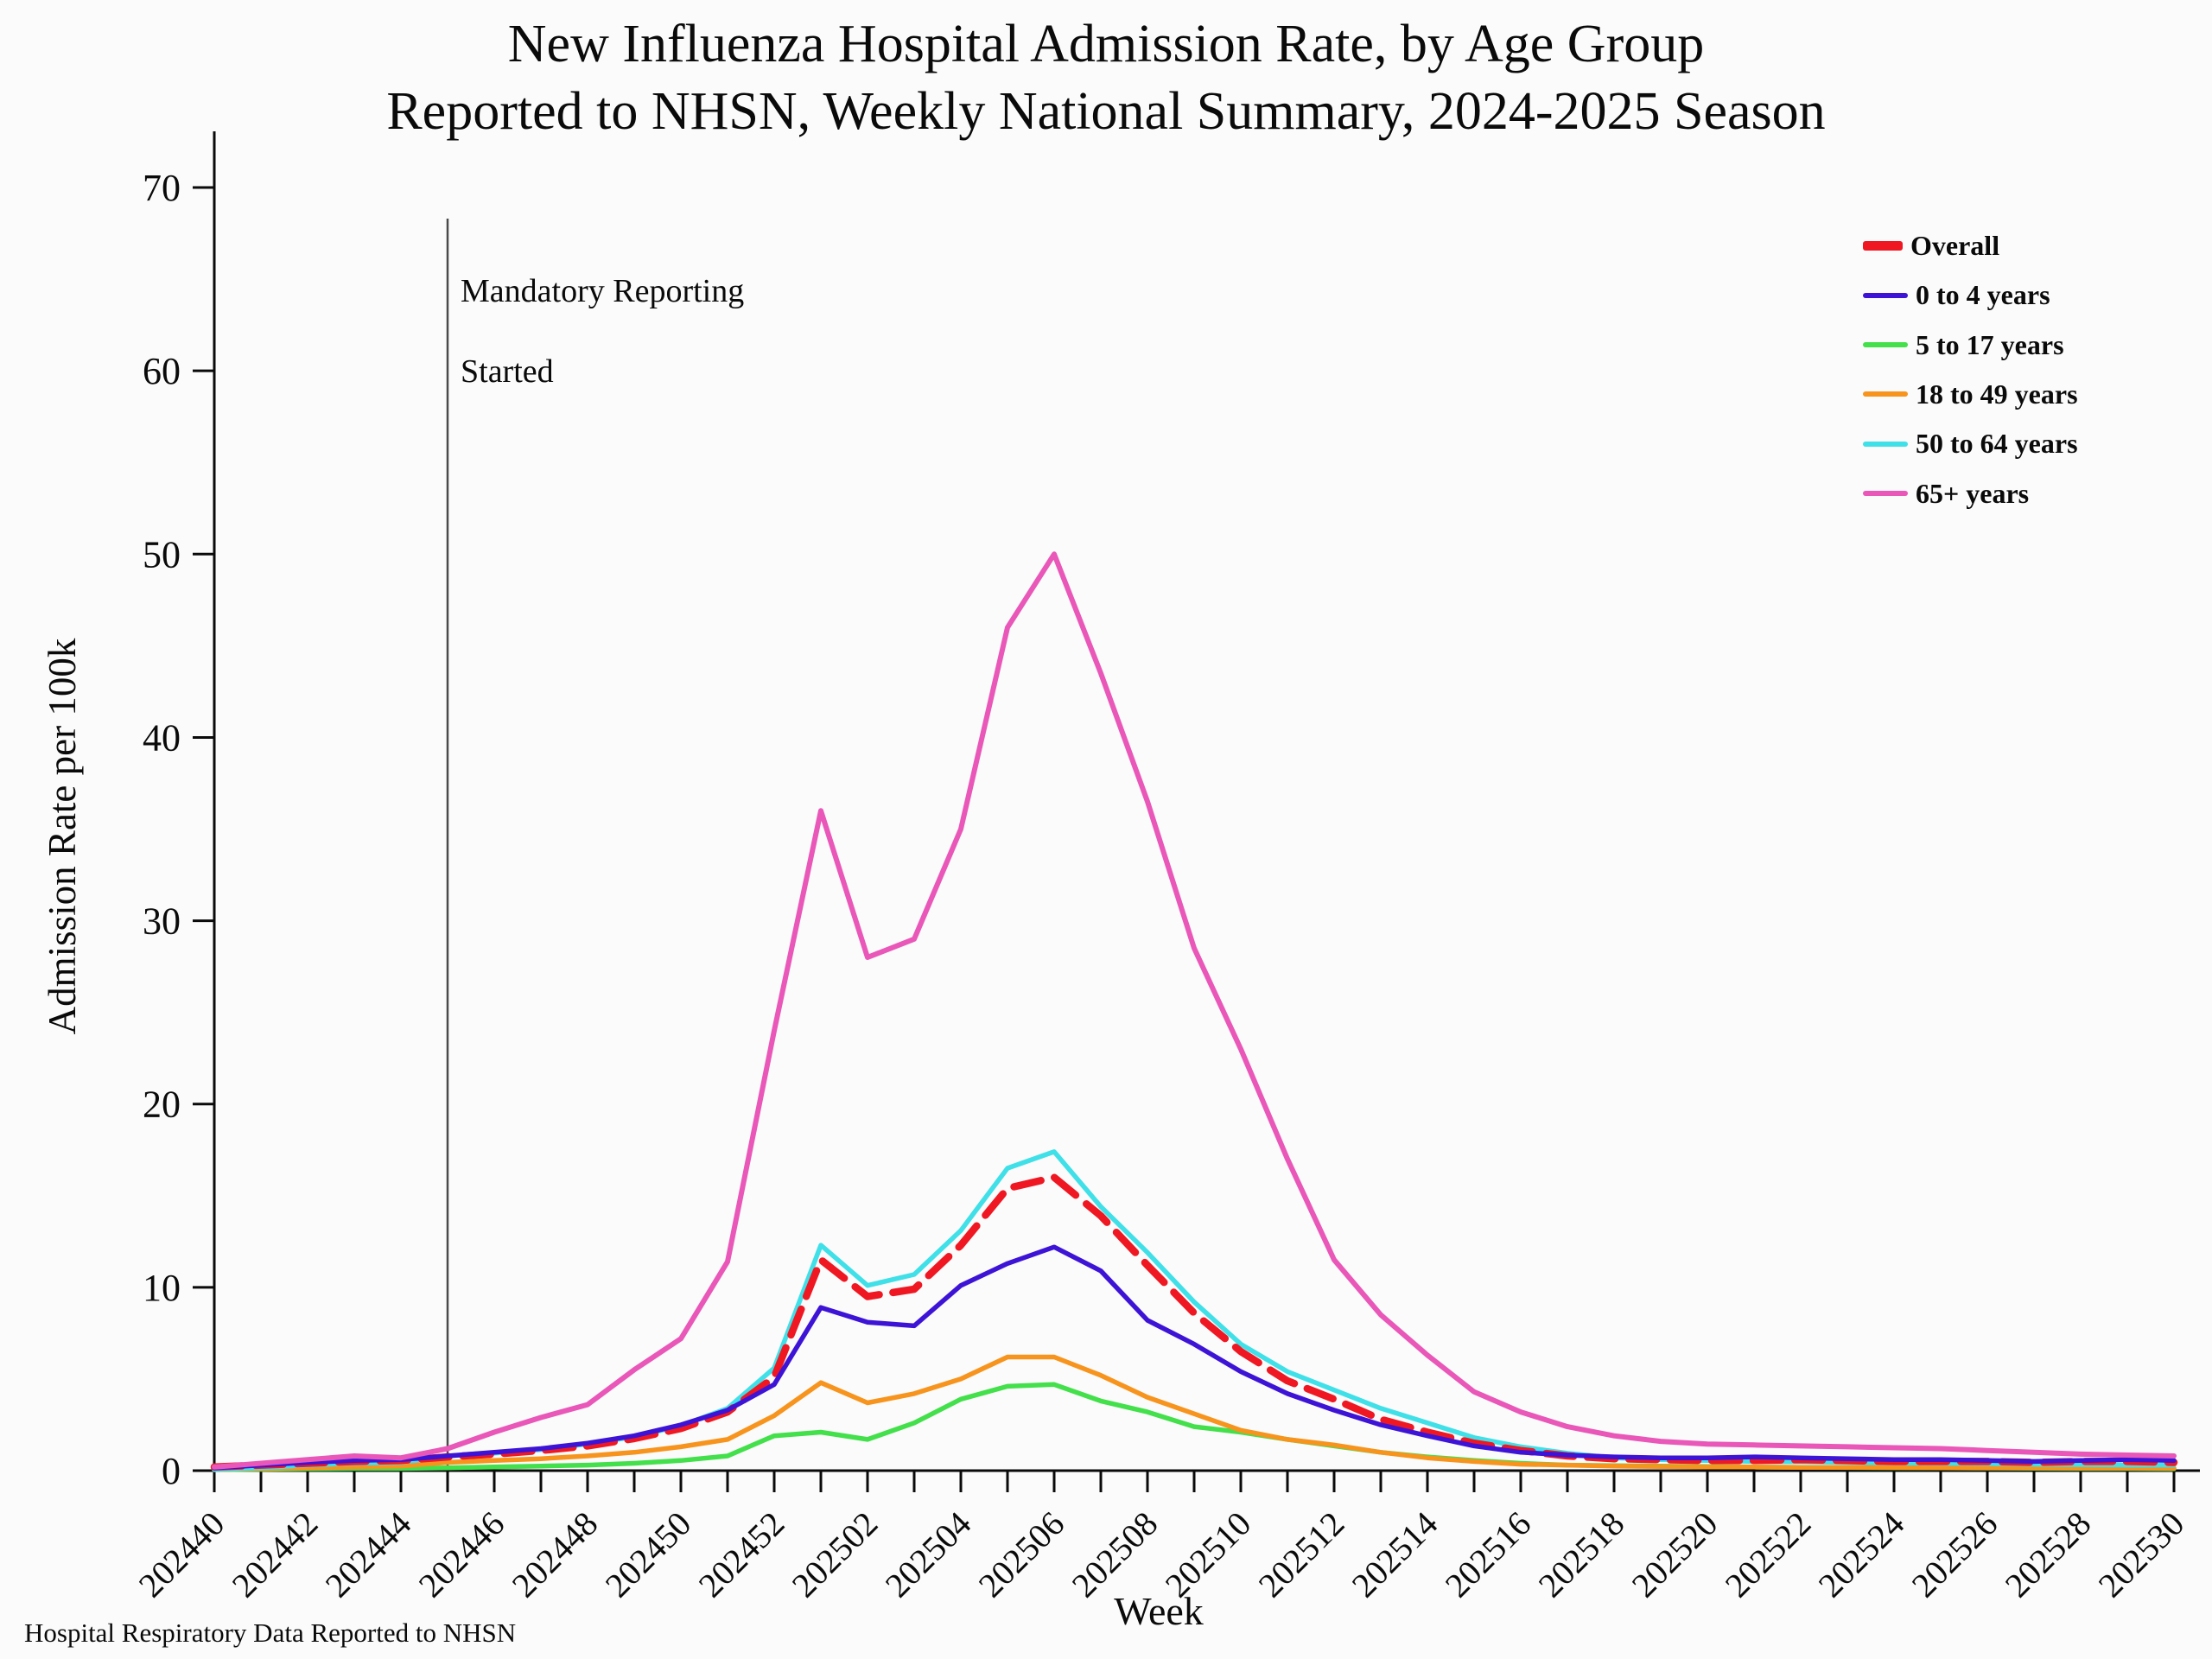 The width and height of the screenshot is (2212, 1659). What do you see at coordinates (1768, 1554) in the screenshot?
I see `x-axis-tick-label: 202522` at bounding box center [1768, 1554].